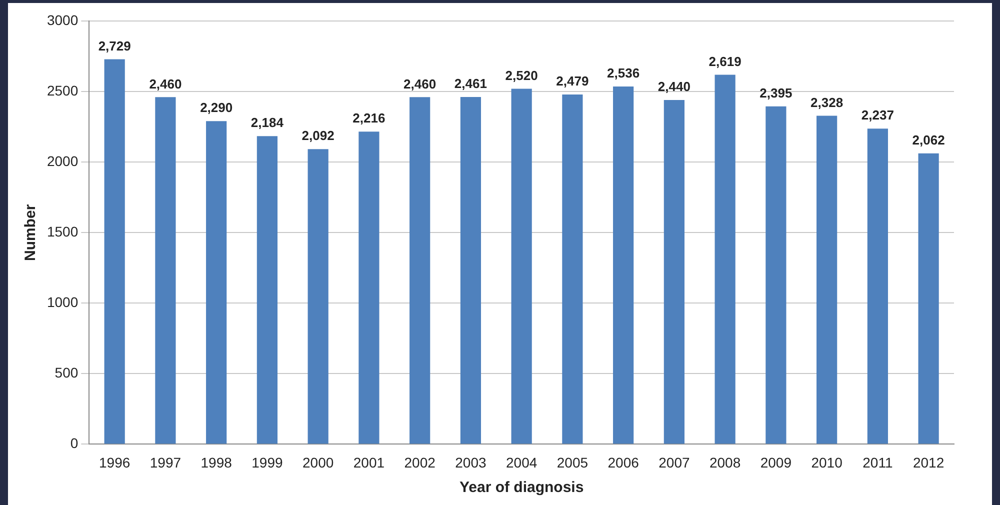  I want to click on data-label: 2,461, so click(470, 84).